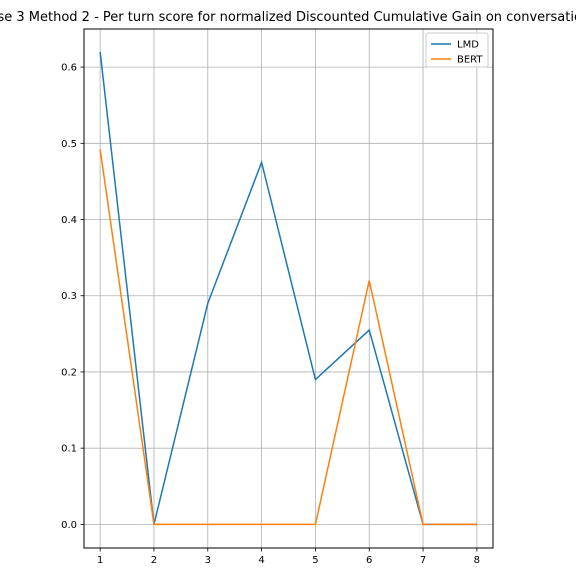 The height and width of the screenshot is (576, 576). I want to click on x-tick-label: 1, so click(100, 560).